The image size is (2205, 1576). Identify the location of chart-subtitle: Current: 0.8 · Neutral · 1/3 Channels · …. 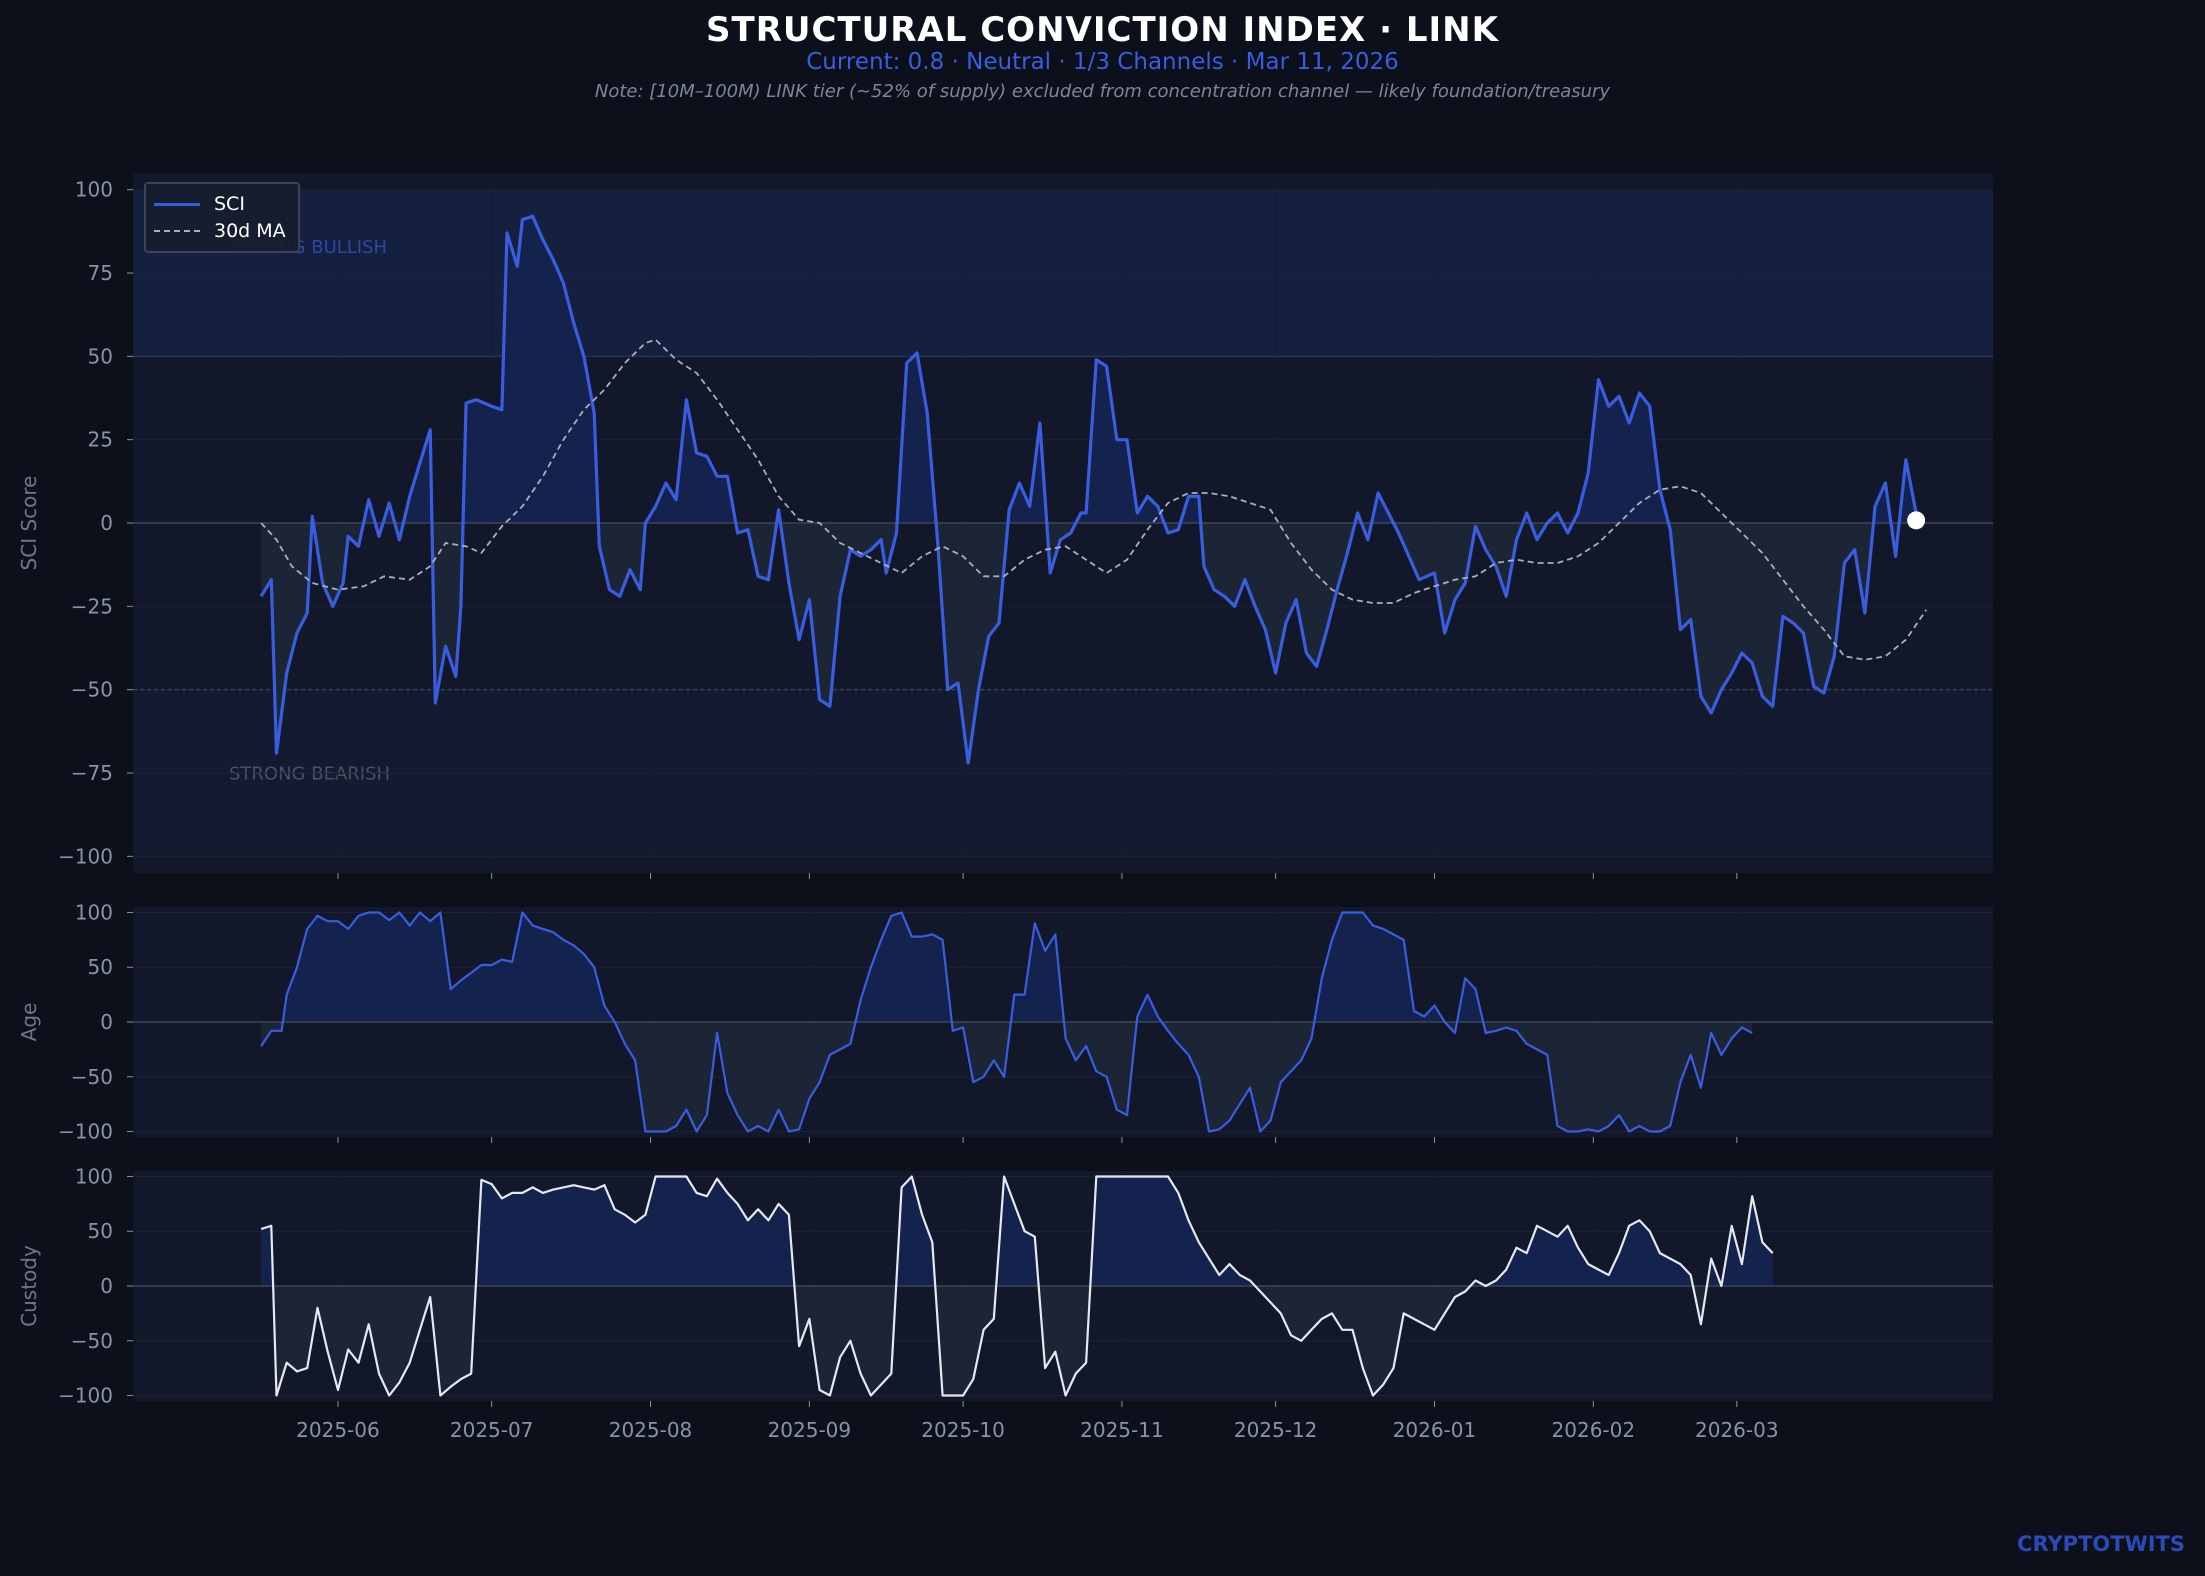
(1102, 62).